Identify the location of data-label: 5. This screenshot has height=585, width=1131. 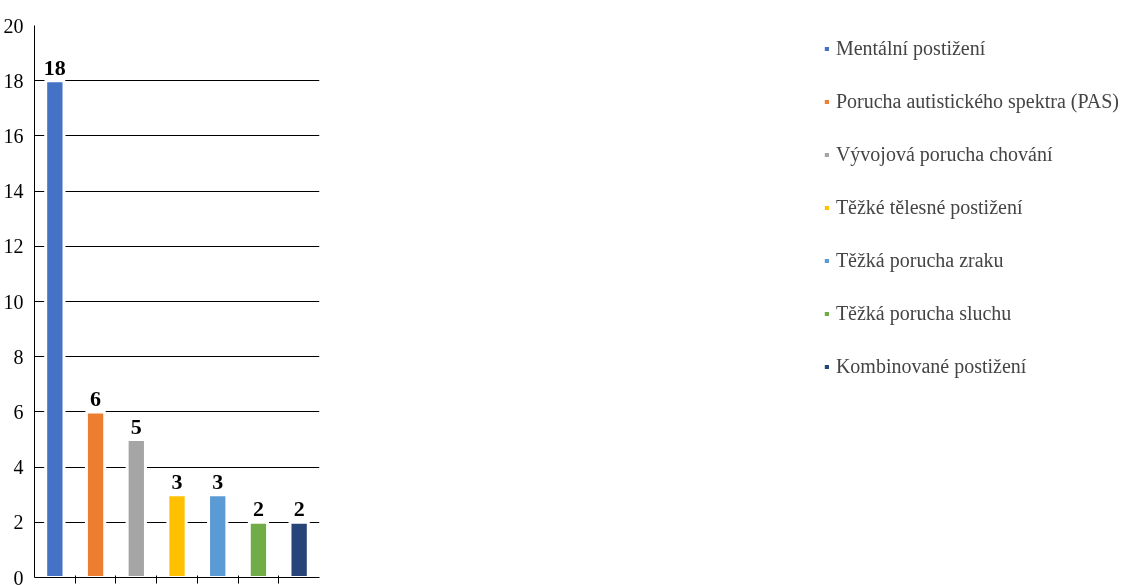
(136, 426).